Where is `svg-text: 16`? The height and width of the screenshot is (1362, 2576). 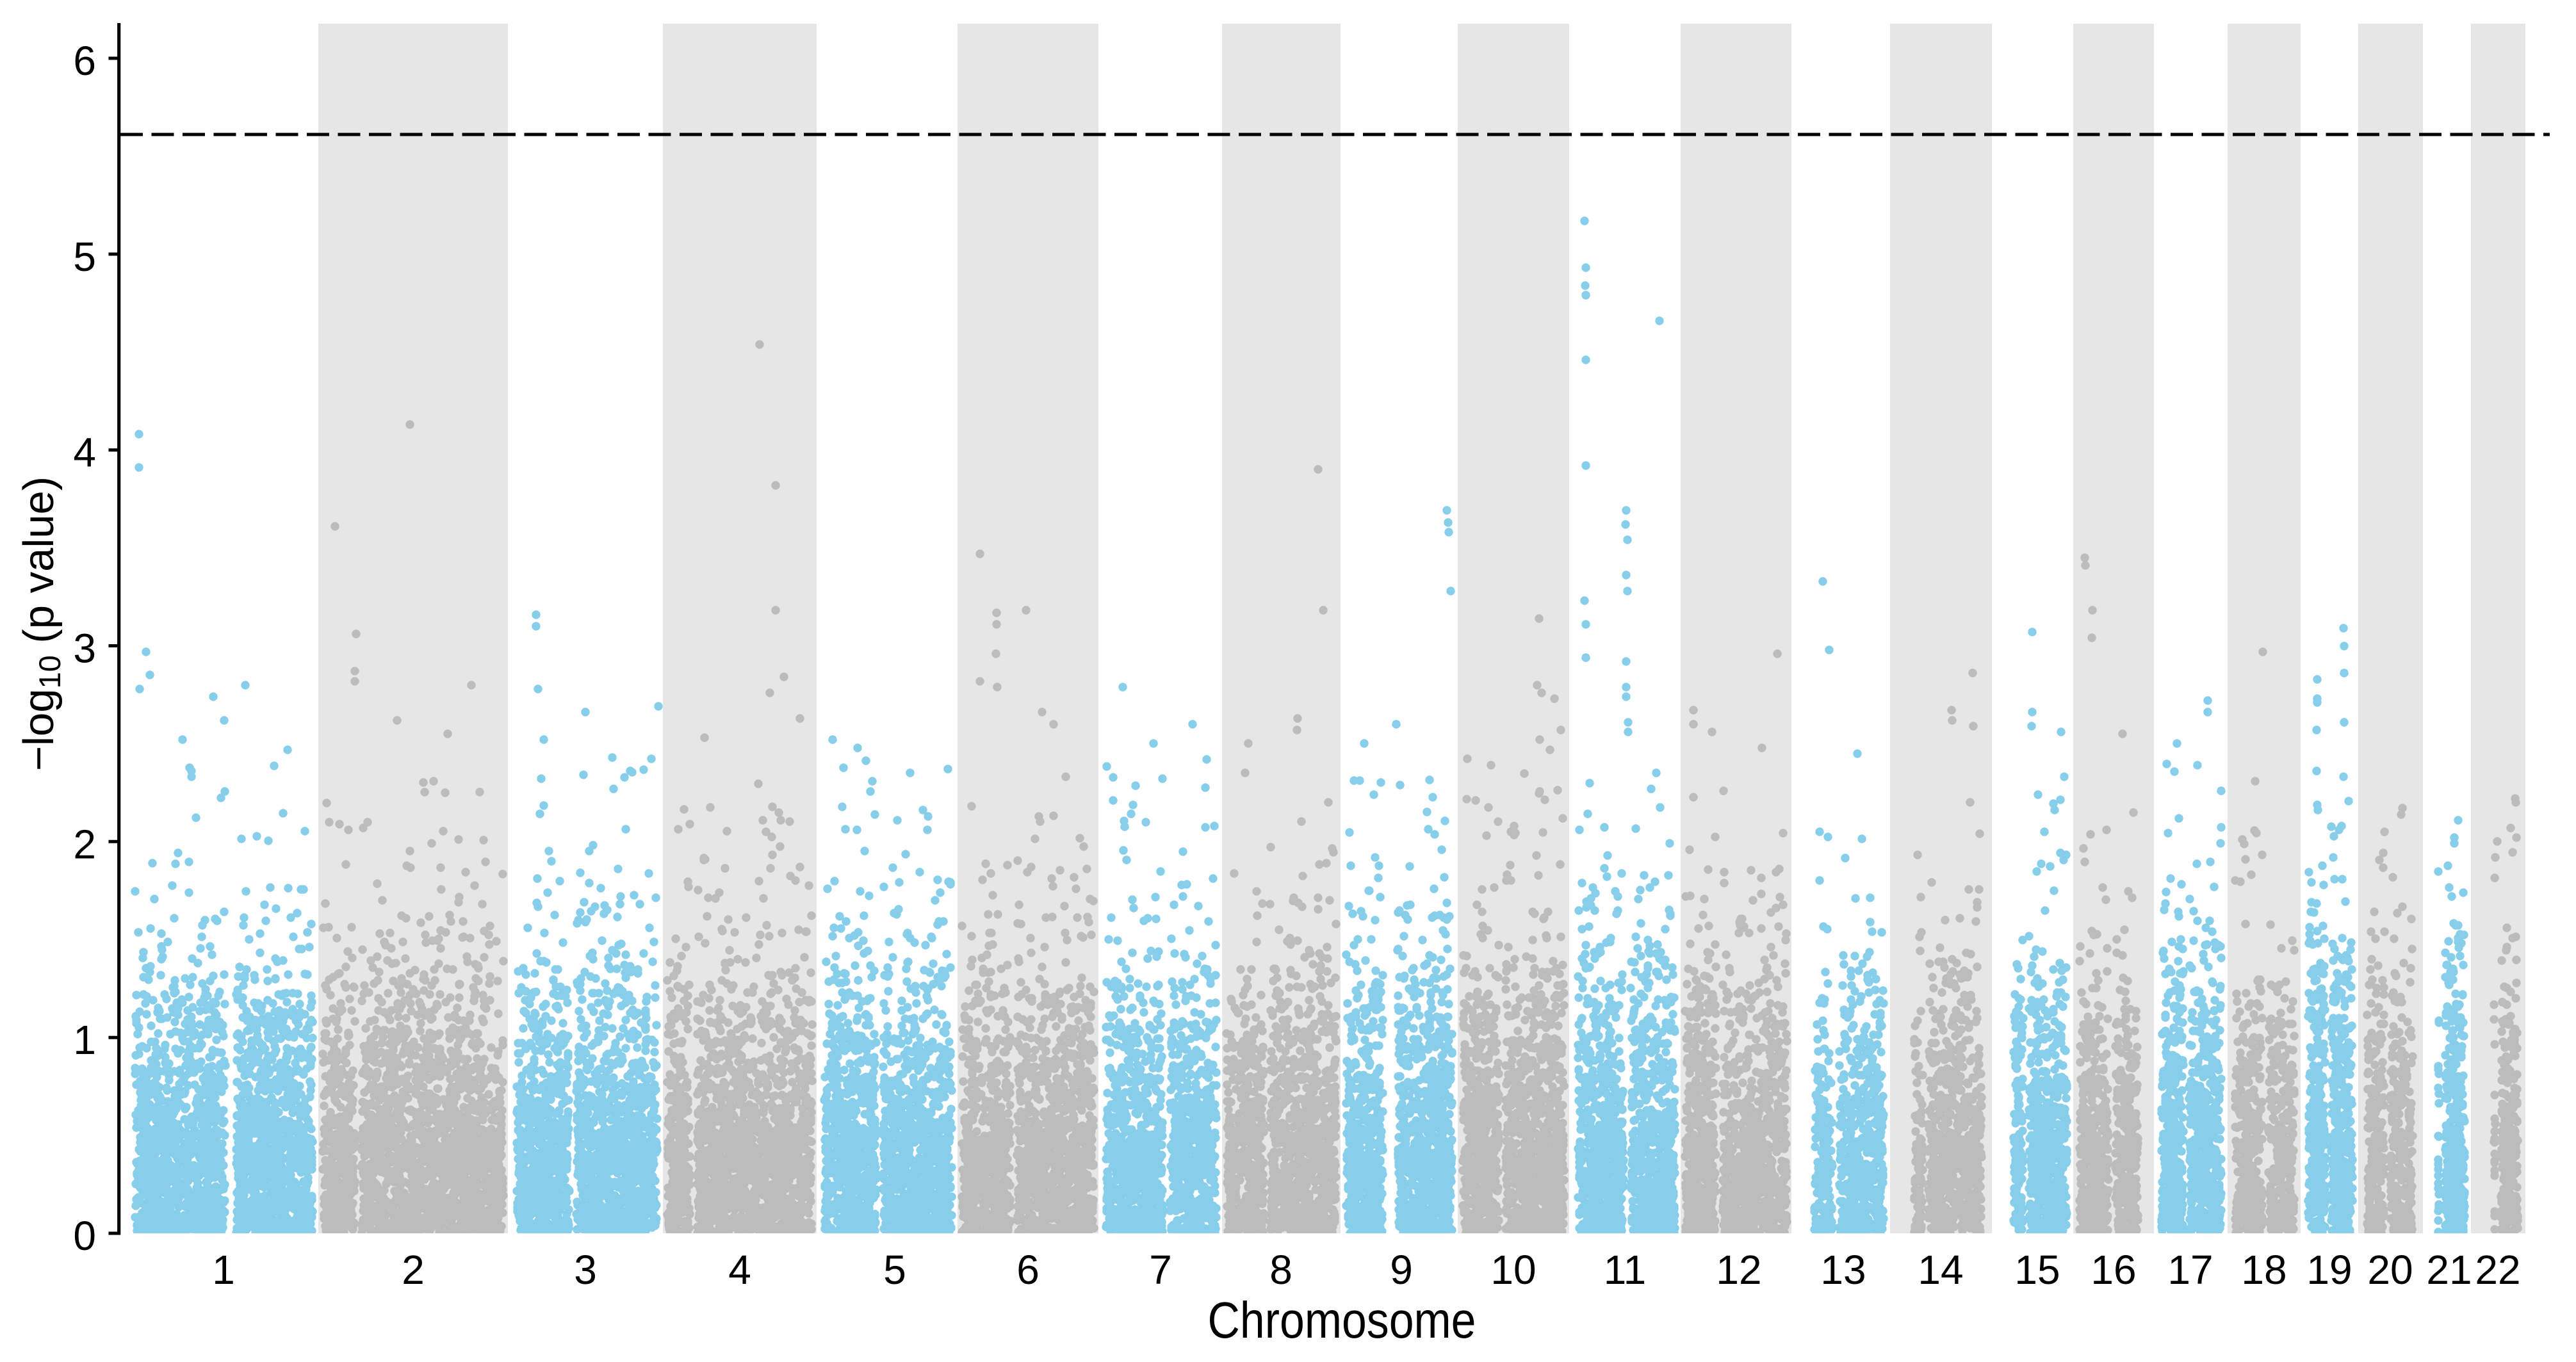 svg-text: 16 is located at coordinates (2113, 1270).